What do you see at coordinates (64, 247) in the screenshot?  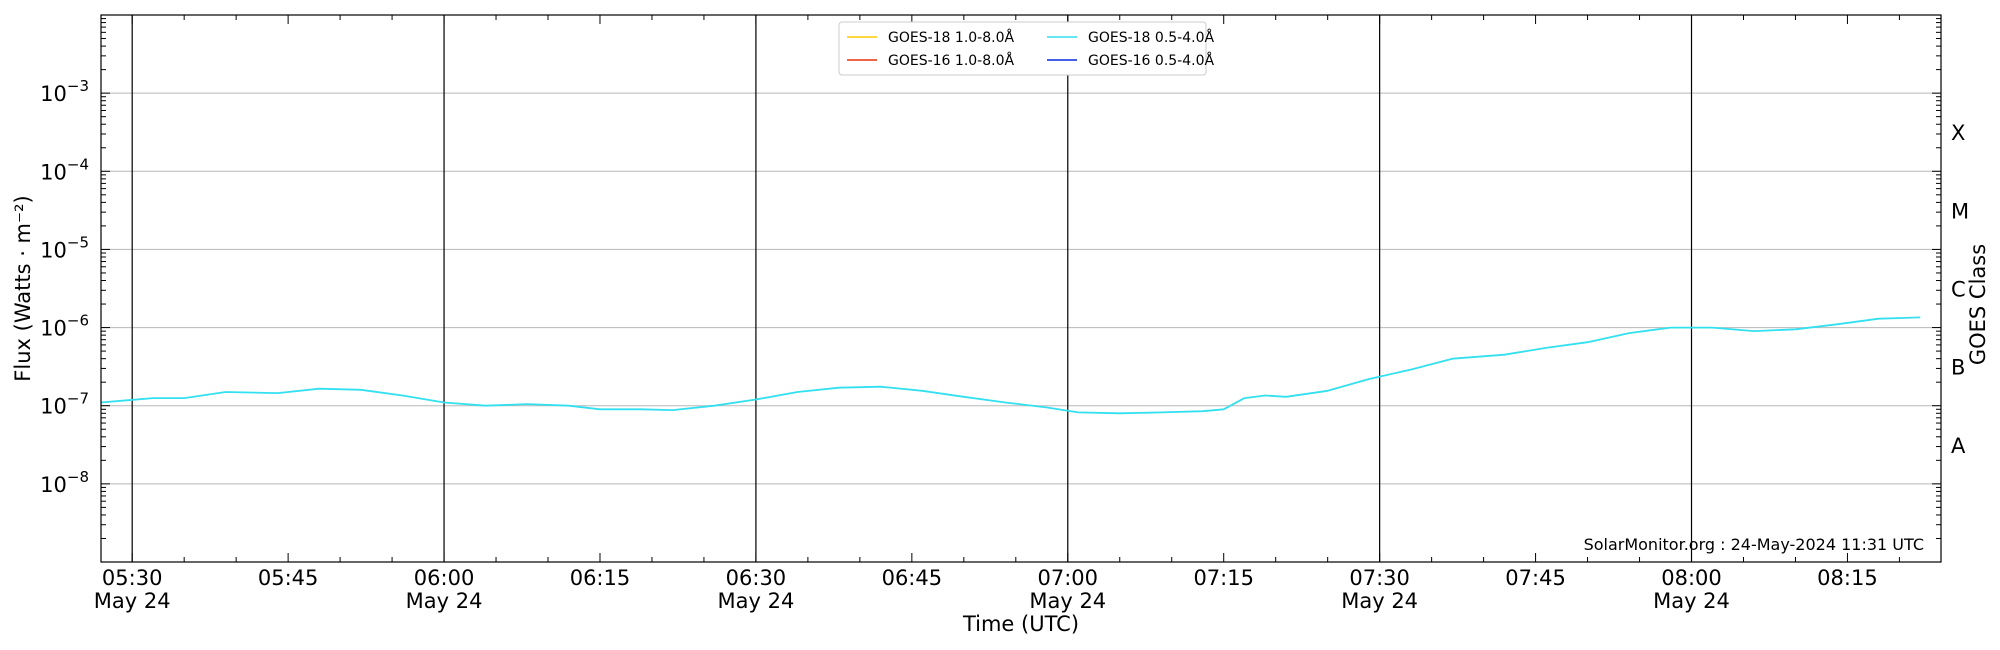 I see `y-tick-label: 10⁻⁵` at bounding box center [64, 247].